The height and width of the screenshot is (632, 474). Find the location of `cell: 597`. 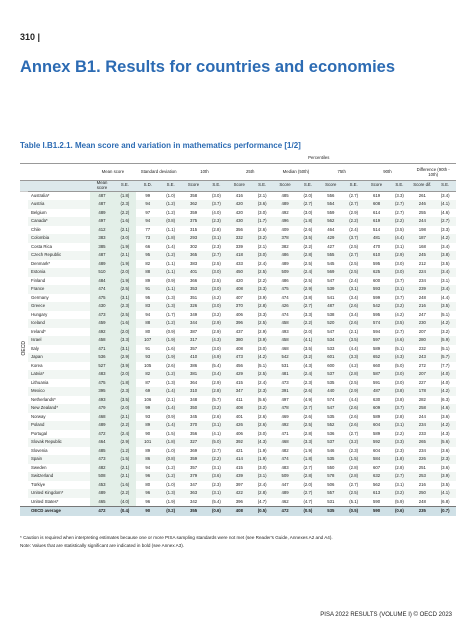

cell: 597 is located at coordinates (376, 340).